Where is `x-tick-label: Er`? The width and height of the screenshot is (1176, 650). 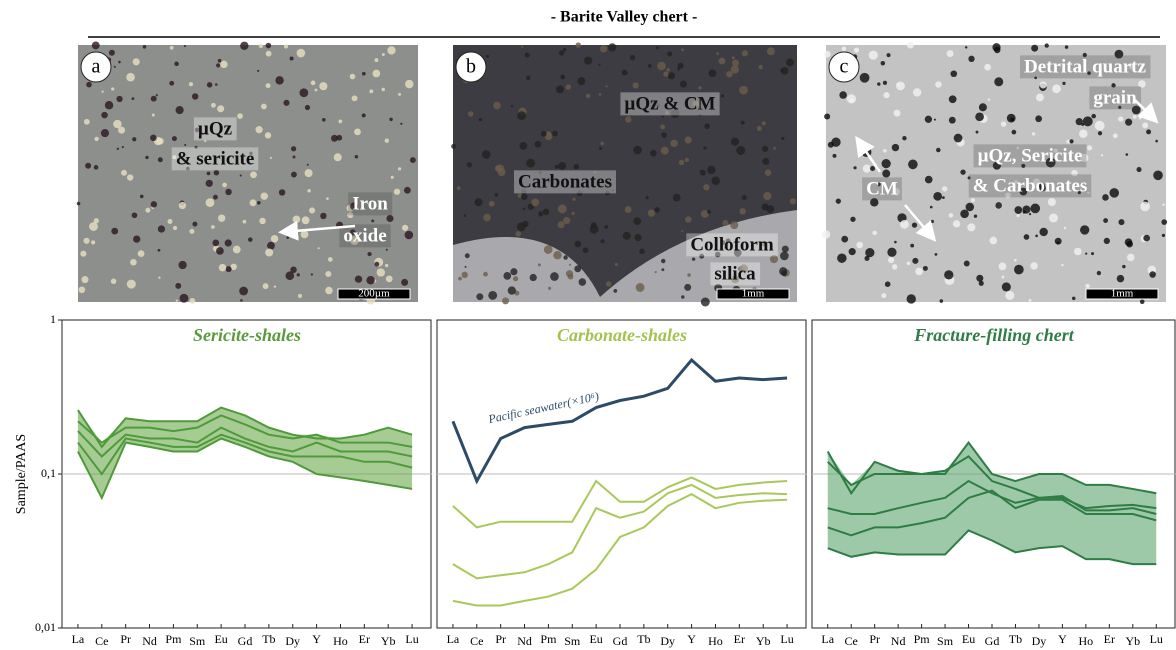
x-tick-label: Er is located at coordinates (364, 639).